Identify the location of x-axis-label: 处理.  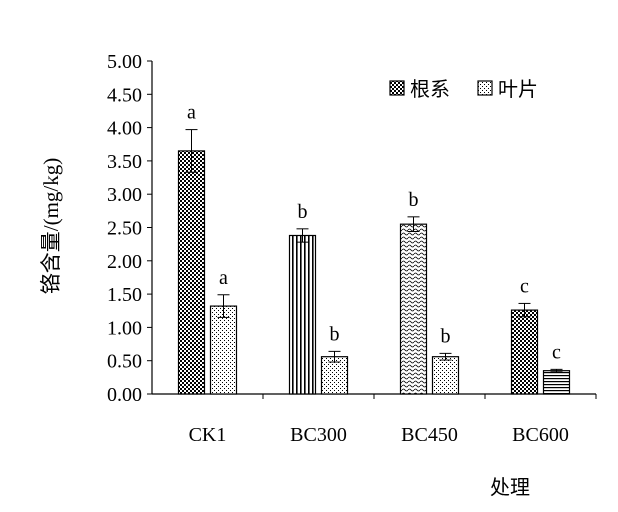
(510, 487).